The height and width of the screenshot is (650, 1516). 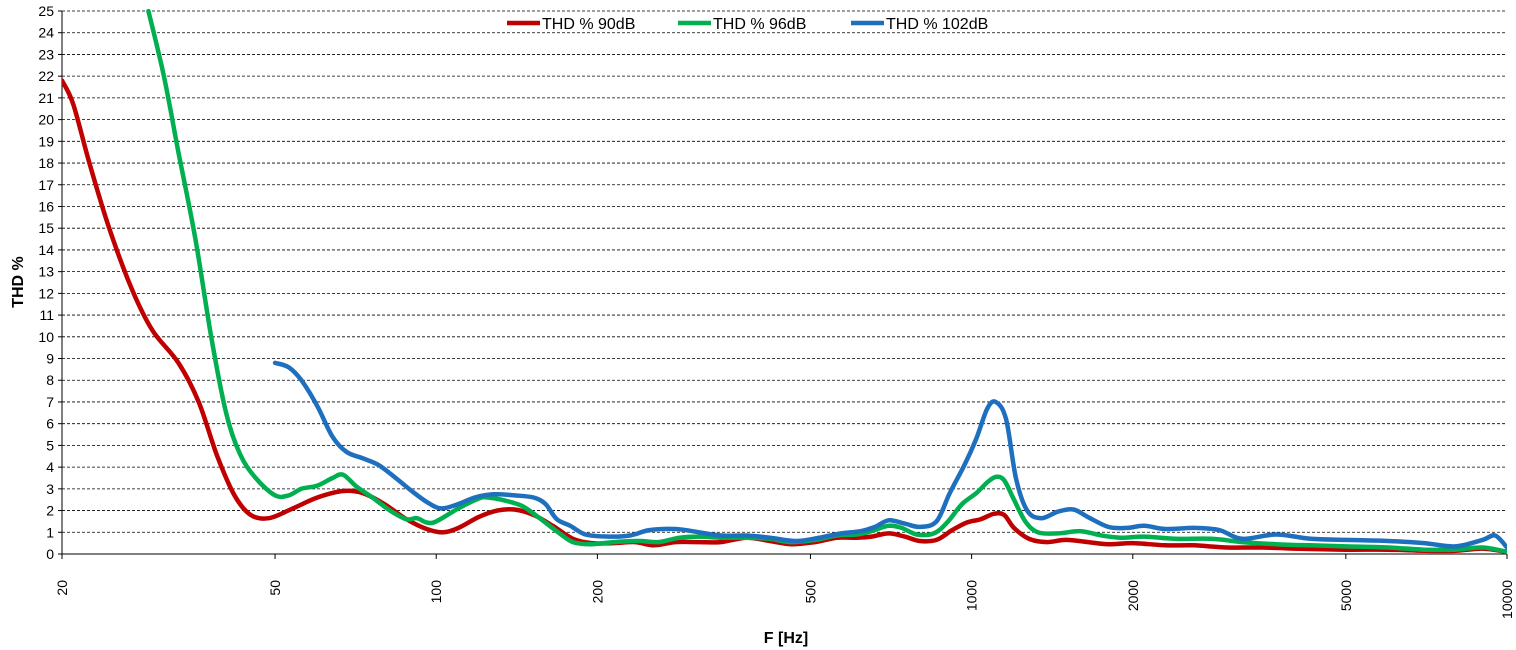 I want to click on y-tick-label: 11, so click(x=46, y=315).